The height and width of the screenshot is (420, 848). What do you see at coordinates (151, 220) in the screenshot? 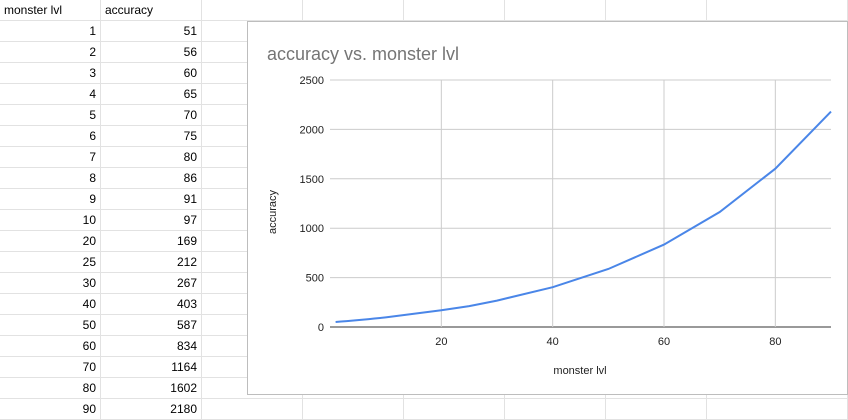
I see `cell-accuracy: 97` at bounding box center [151, 220].